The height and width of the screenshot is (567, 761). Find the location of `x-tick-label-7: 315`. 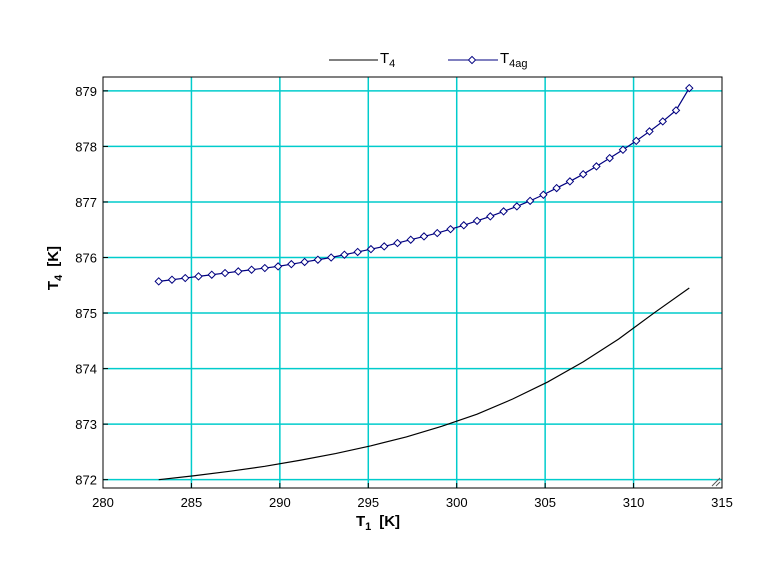

x-tick-label-7: 315 is located at coordinates (722, 502).